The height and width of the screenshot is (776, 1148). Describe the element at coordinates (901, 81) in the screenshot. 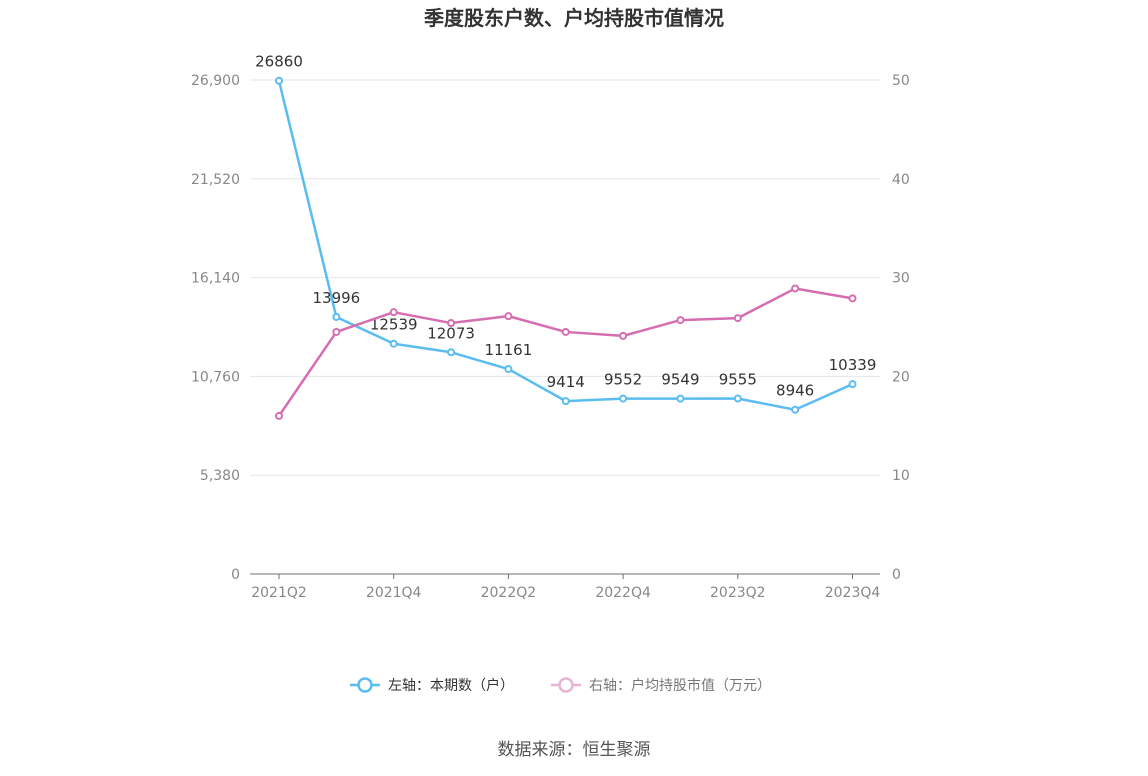

I see `right-axis-tick-label: 50` at that location.